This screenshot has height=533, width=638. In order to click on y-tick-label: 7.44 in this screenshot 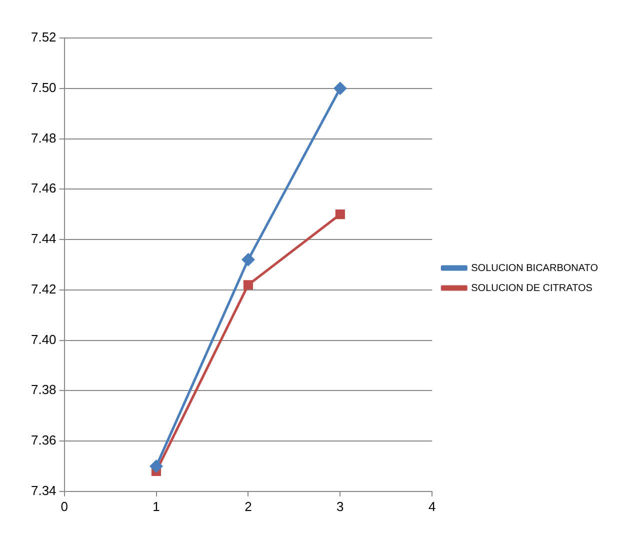, I will do `click(43, 238)`.